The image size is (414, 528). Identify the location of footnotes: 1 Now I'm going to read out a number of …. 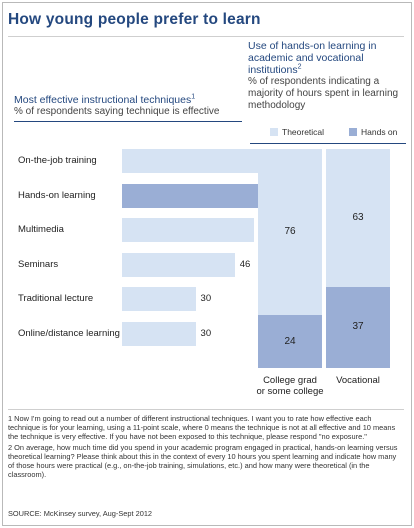
(206, 447).